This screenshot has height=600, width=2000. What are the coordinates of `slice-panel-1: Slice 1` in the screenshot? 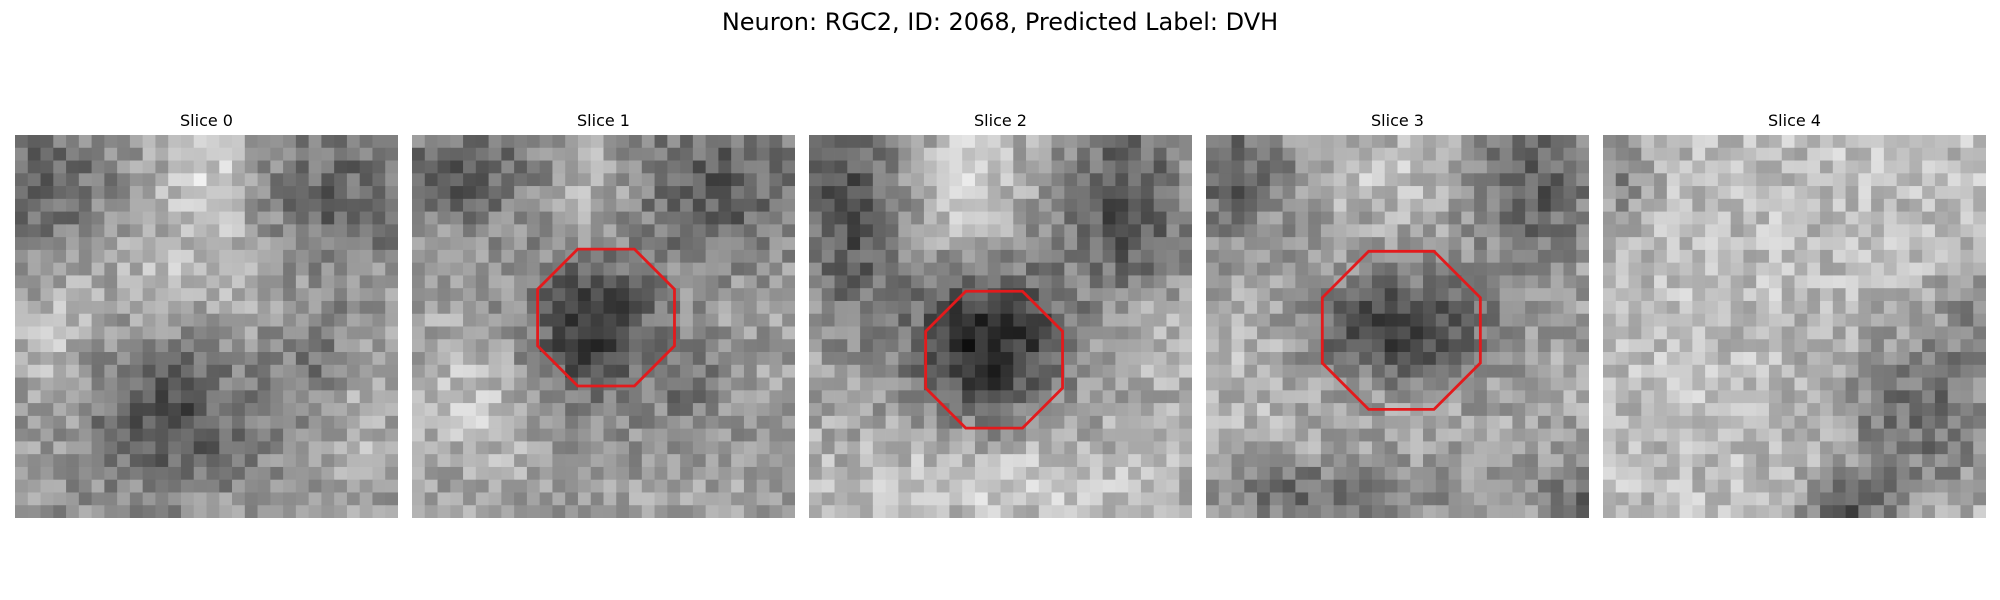 It's located at (603, 313).